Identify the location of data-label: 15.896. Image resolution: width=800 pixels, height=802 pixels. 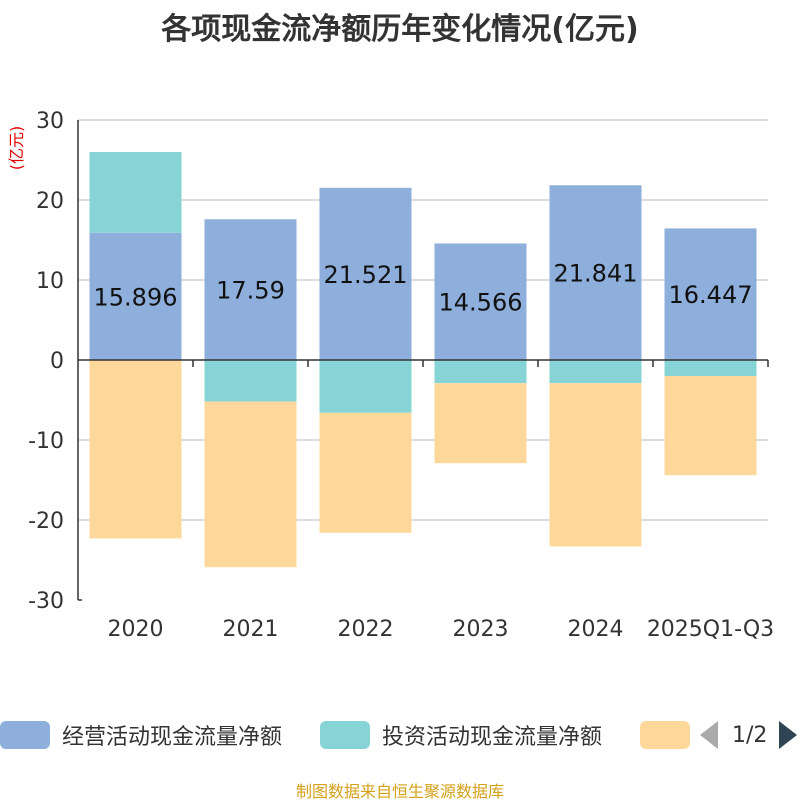
(136, 297).